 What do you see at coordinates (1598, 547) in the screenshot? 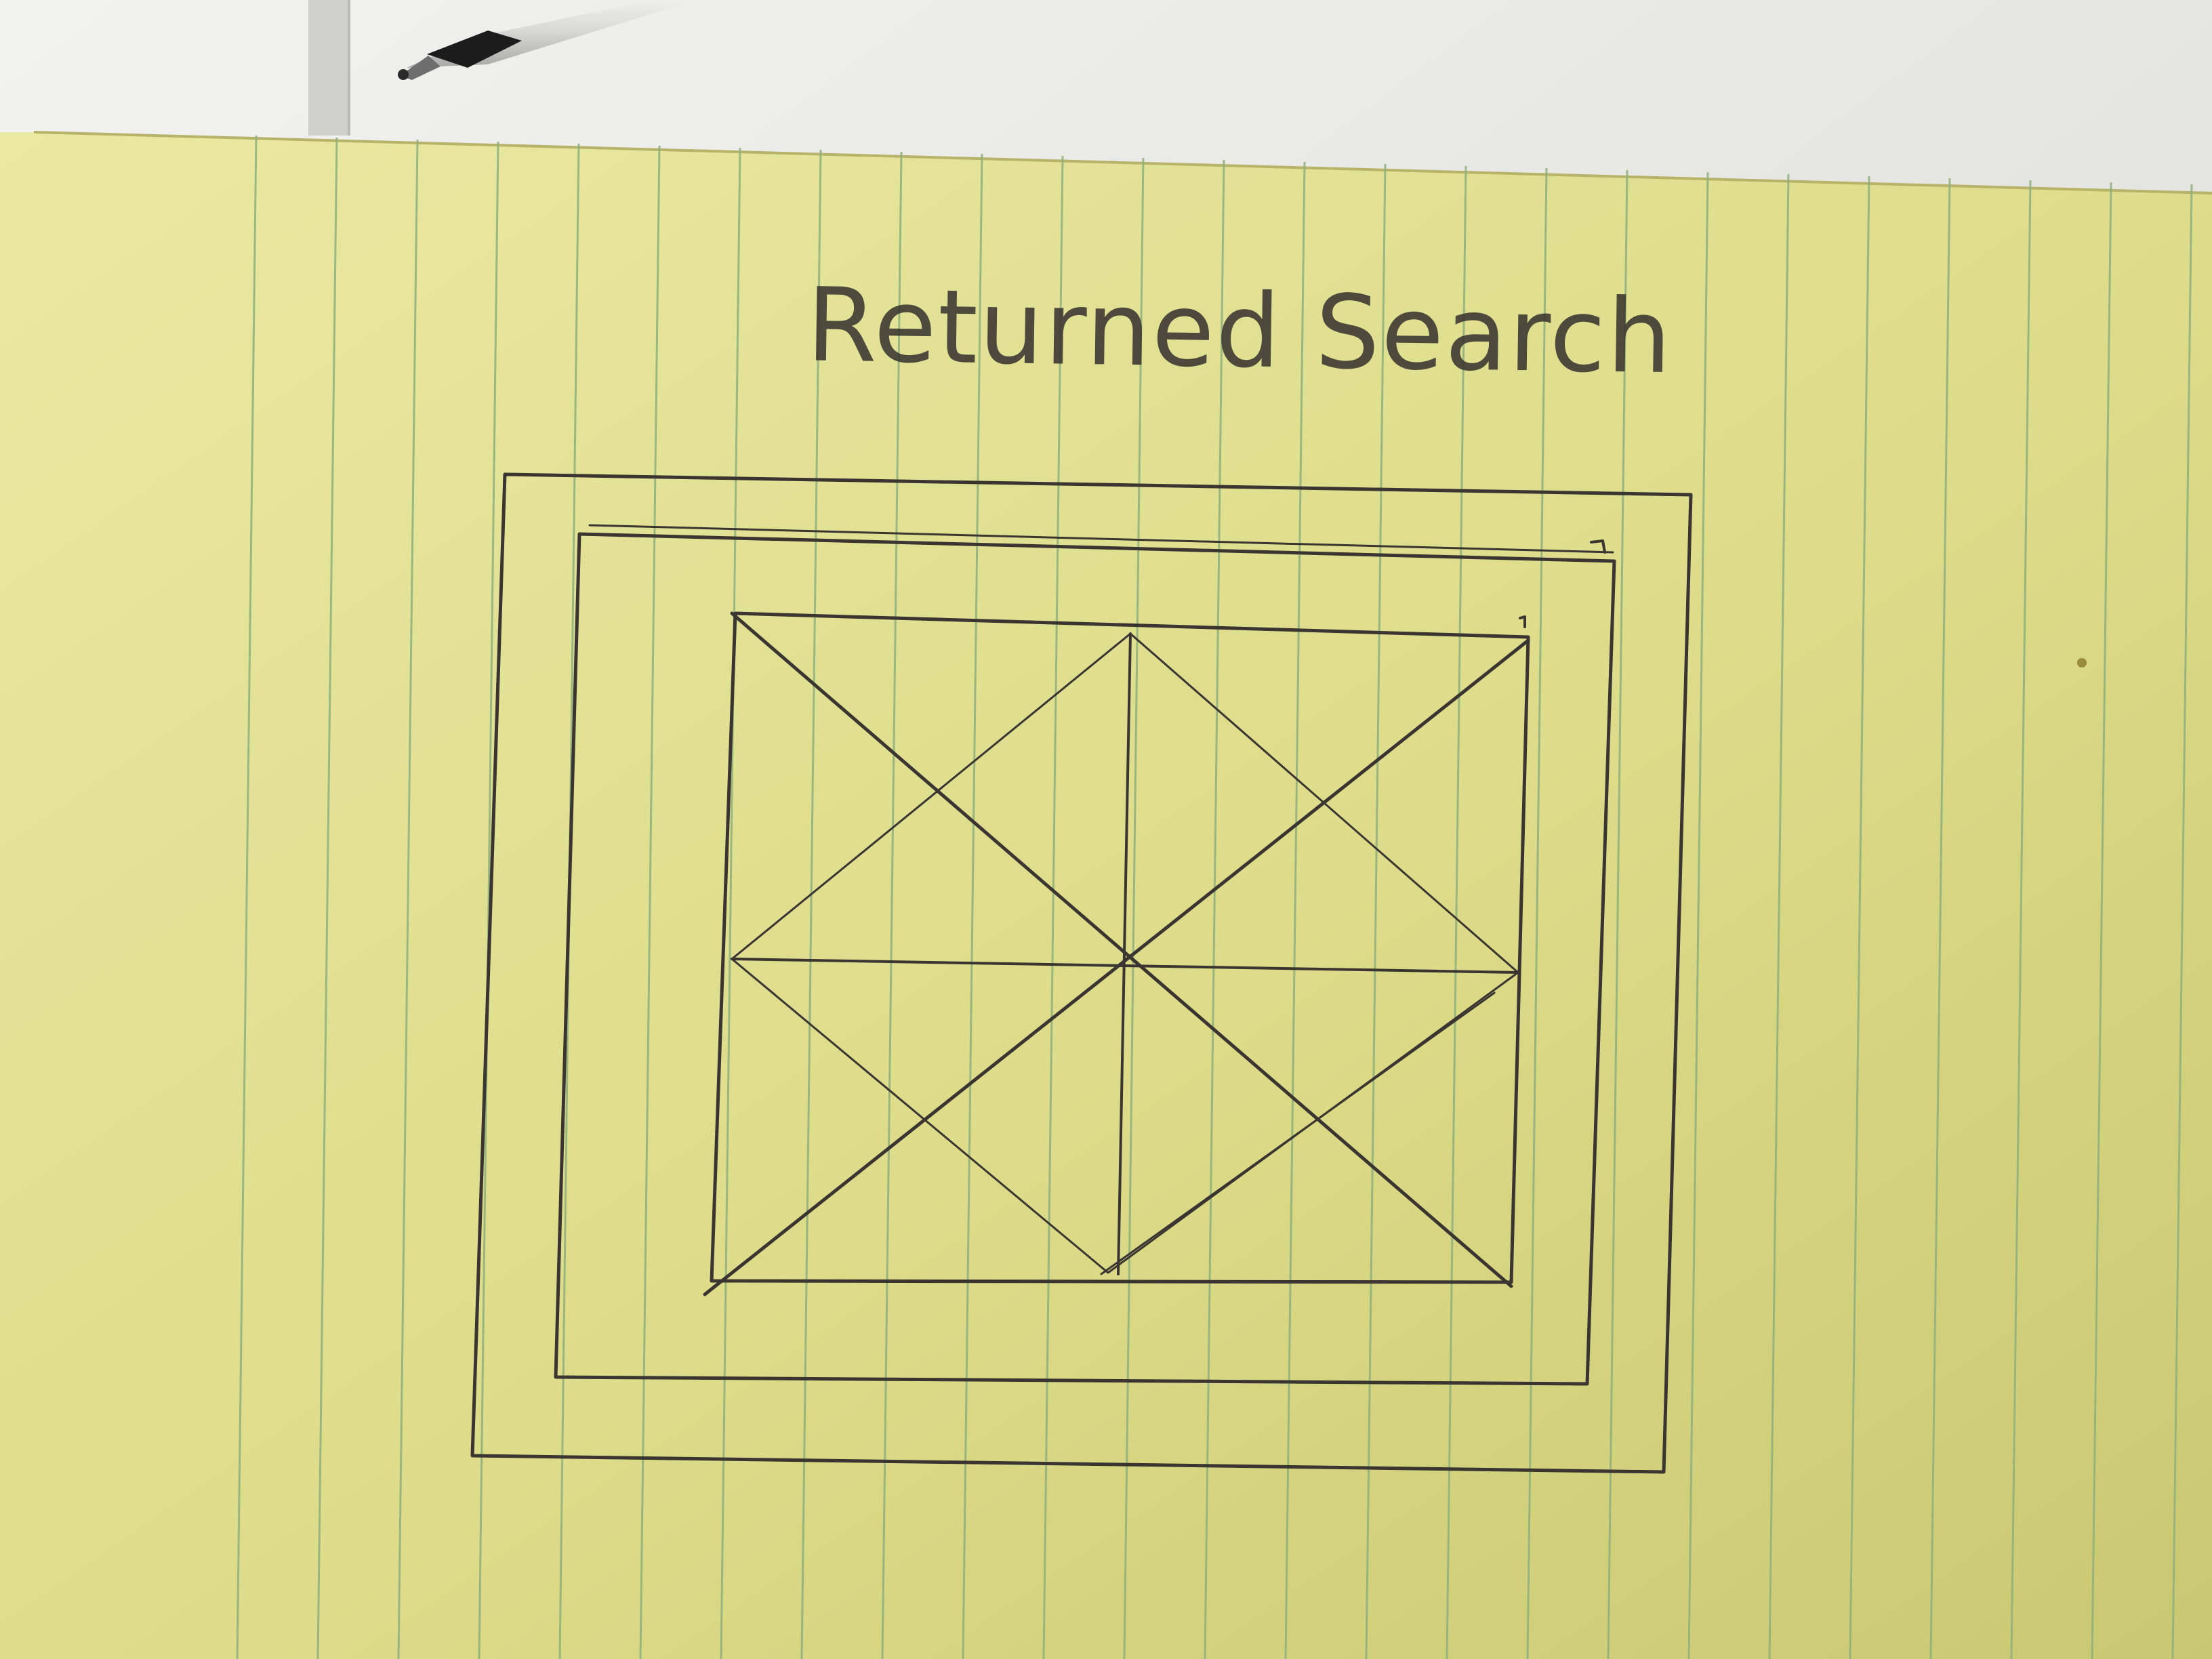
I see `corner-tick-outer` at bounding box center [1598, 547].